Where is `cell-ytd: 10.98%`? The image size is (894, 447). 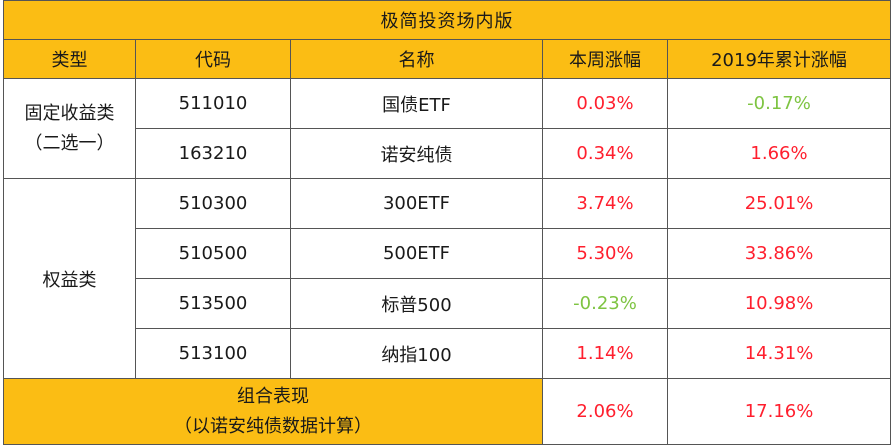 cell-ytd: 10.98% is located at coordinates (779, 303).